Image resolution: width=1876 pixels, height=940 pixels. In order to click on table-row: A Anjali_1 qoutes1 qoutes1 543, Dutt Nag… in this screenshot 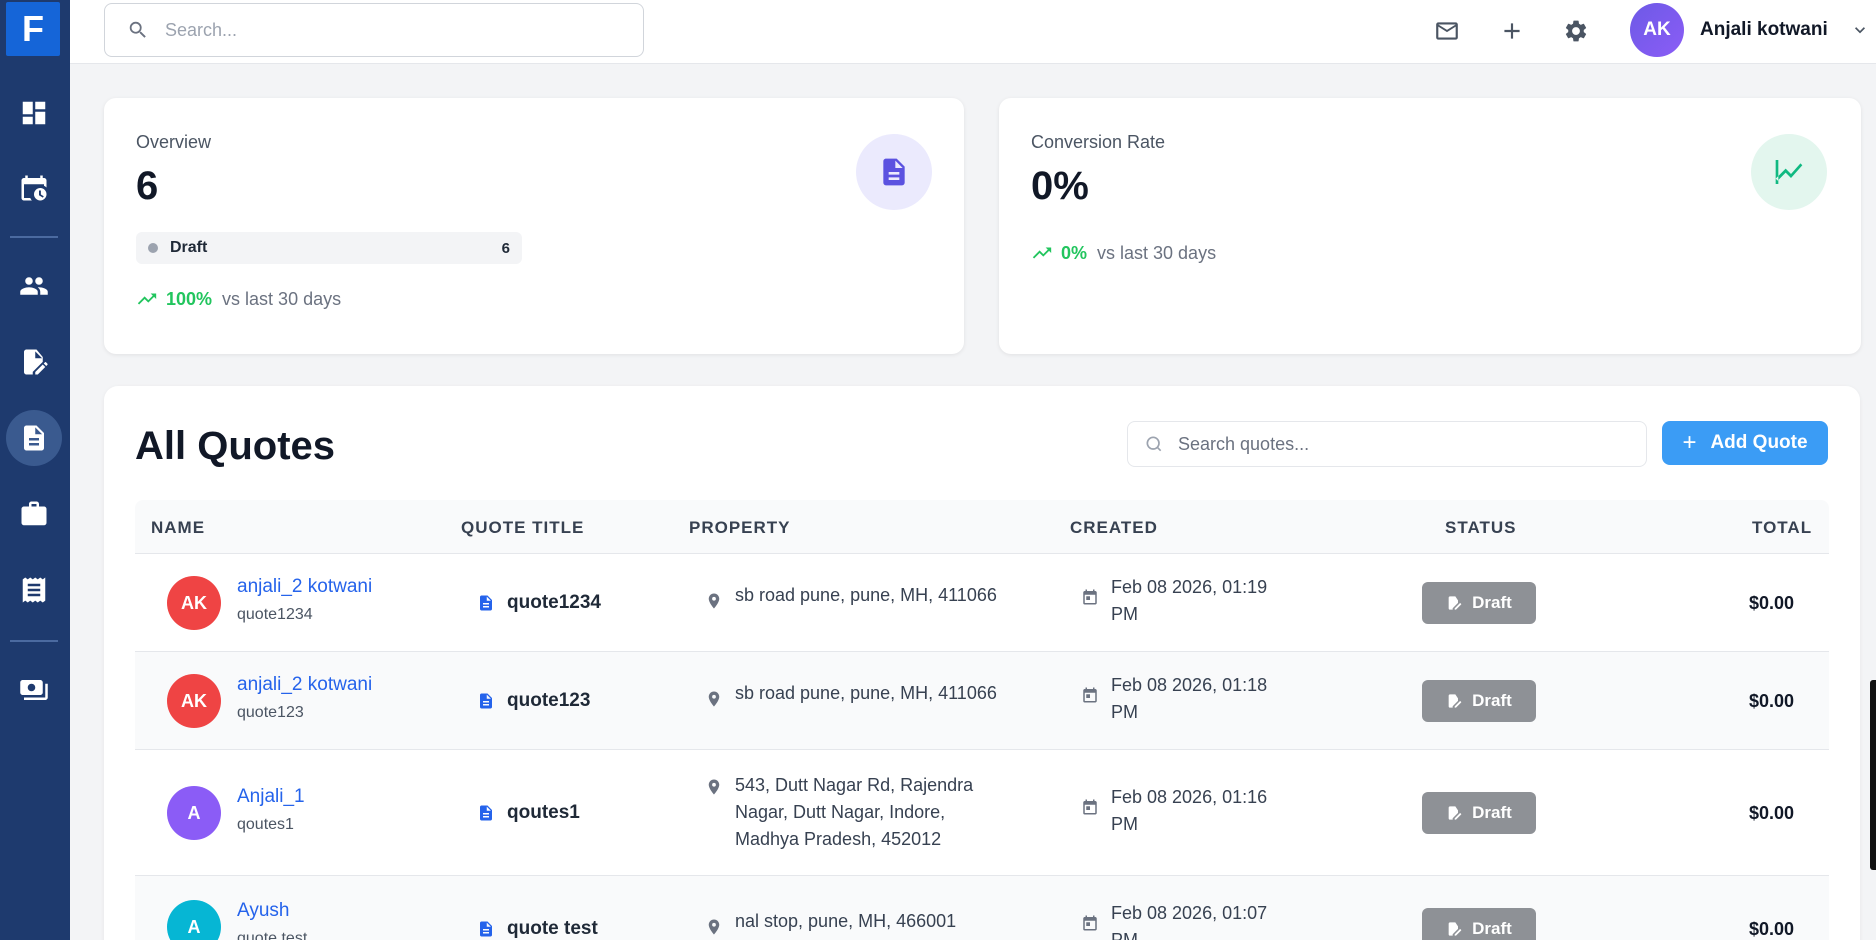, I will do `click(982, 813)`.